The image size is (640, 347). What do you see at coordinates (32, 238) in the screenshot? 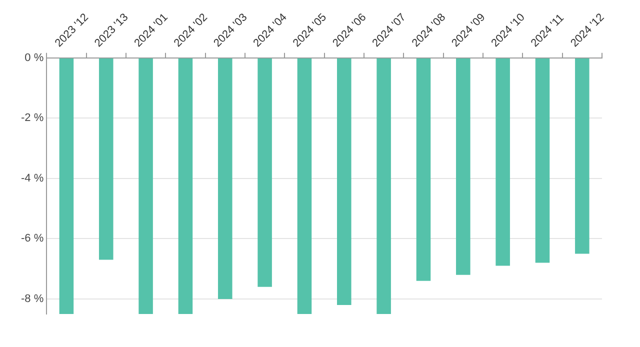
I see `y-tick-label: -6 %` at bounding box center [32, 238].